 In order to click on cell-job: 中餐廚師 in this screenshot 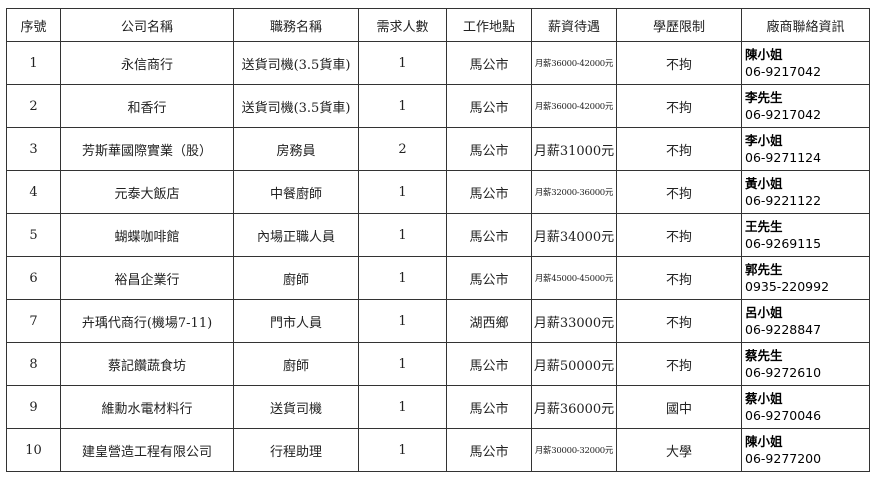, I will do `click(296, 192)`.